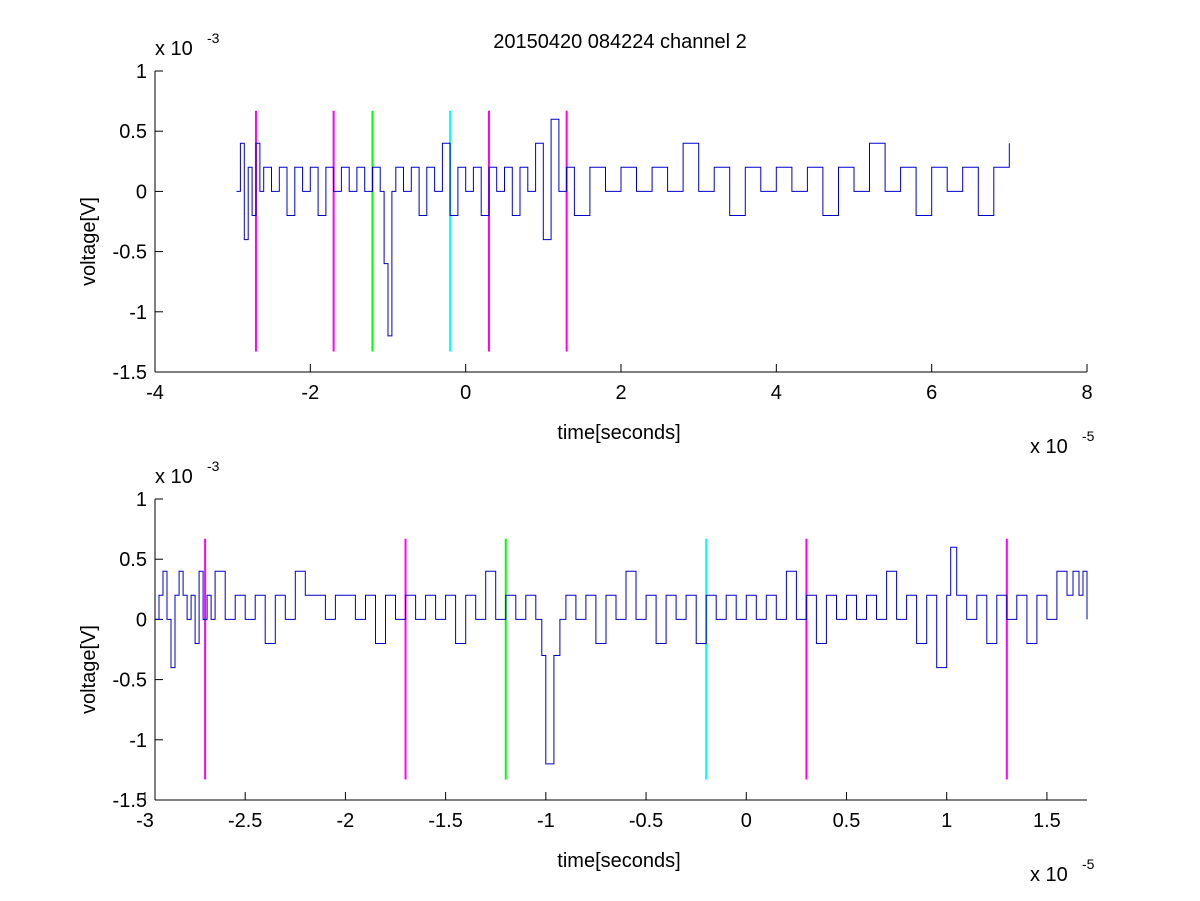  I want to click on x-tick-label: -1.5, so click(445, 821).